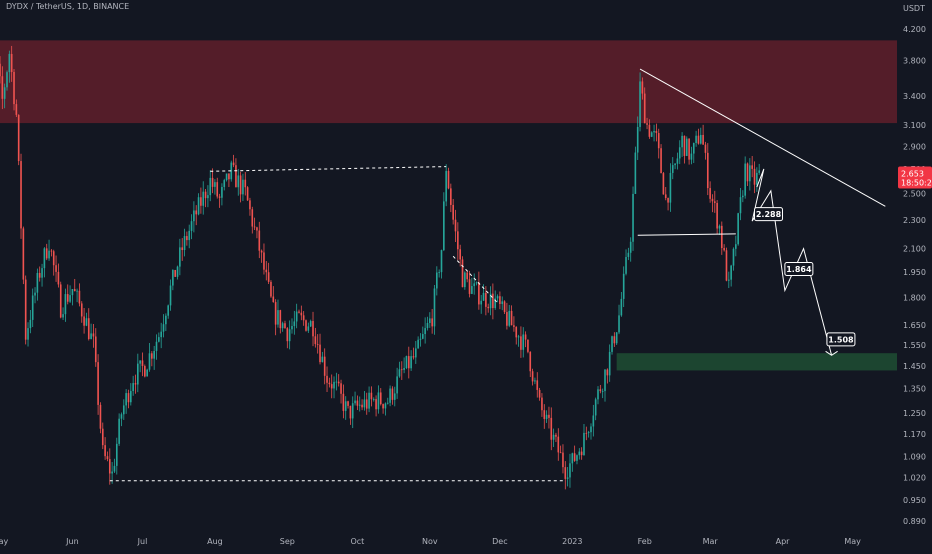  Describe the element at coordinates (762, 137) in the screenshot. I see `descending-trendline-line` at that location.